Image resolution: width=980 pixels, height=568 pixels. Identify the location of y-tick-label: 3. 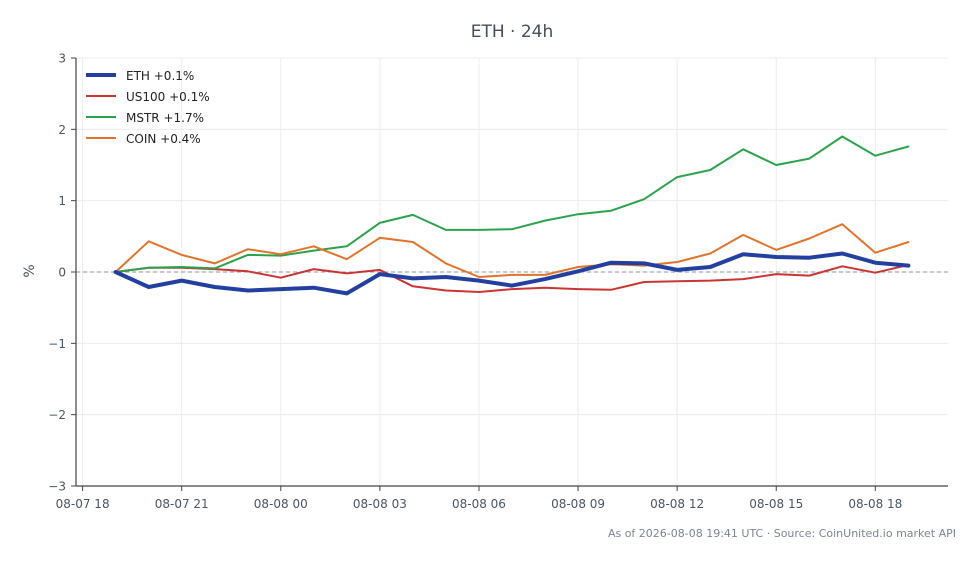
(62, 59).